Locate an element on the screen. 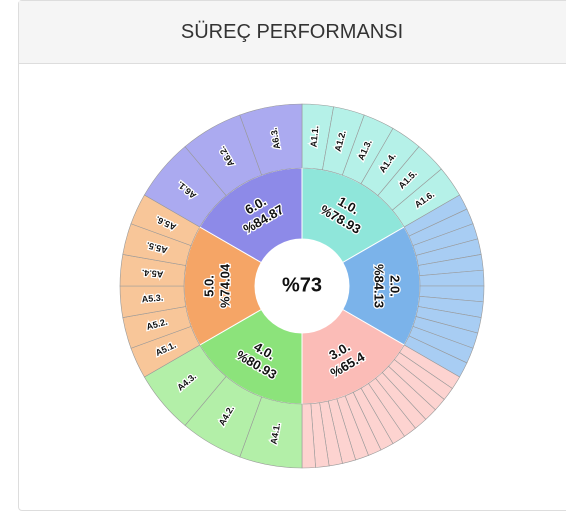 This screenshot has height=515, width=566. segment-value: %84.13 is located at coordinates (379, 286).